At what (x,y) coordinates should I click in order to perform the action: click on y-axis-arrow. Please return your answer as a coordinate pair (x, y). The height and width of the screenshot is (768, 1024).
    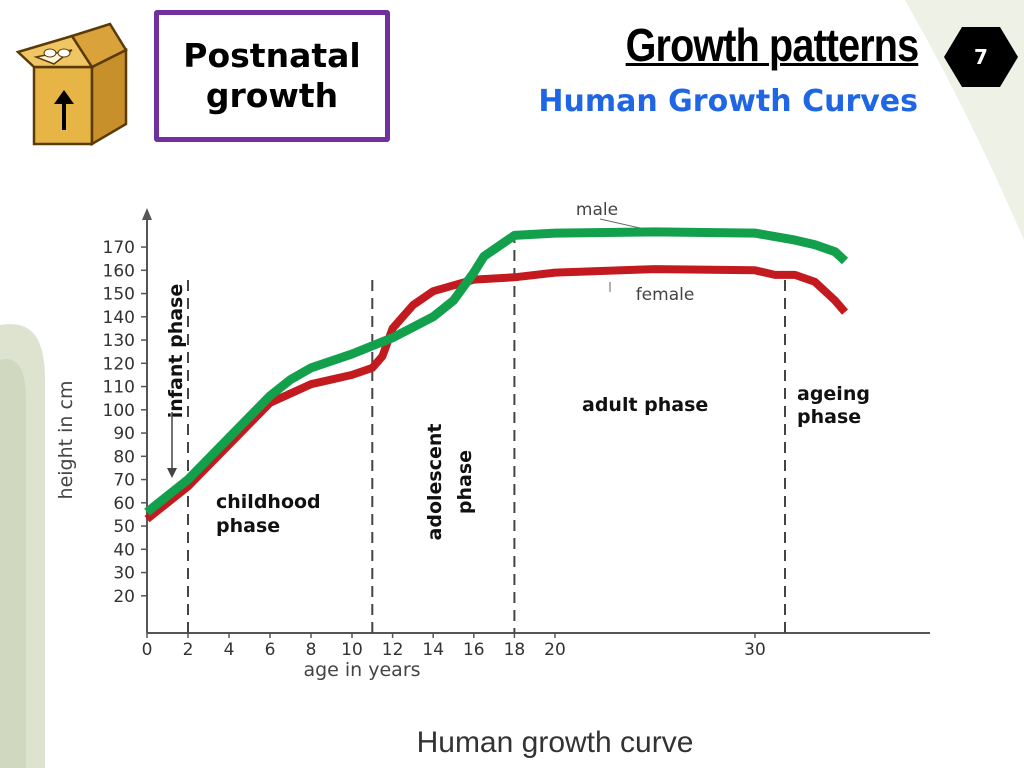
    Looking at the image, I should click on (147, 214).